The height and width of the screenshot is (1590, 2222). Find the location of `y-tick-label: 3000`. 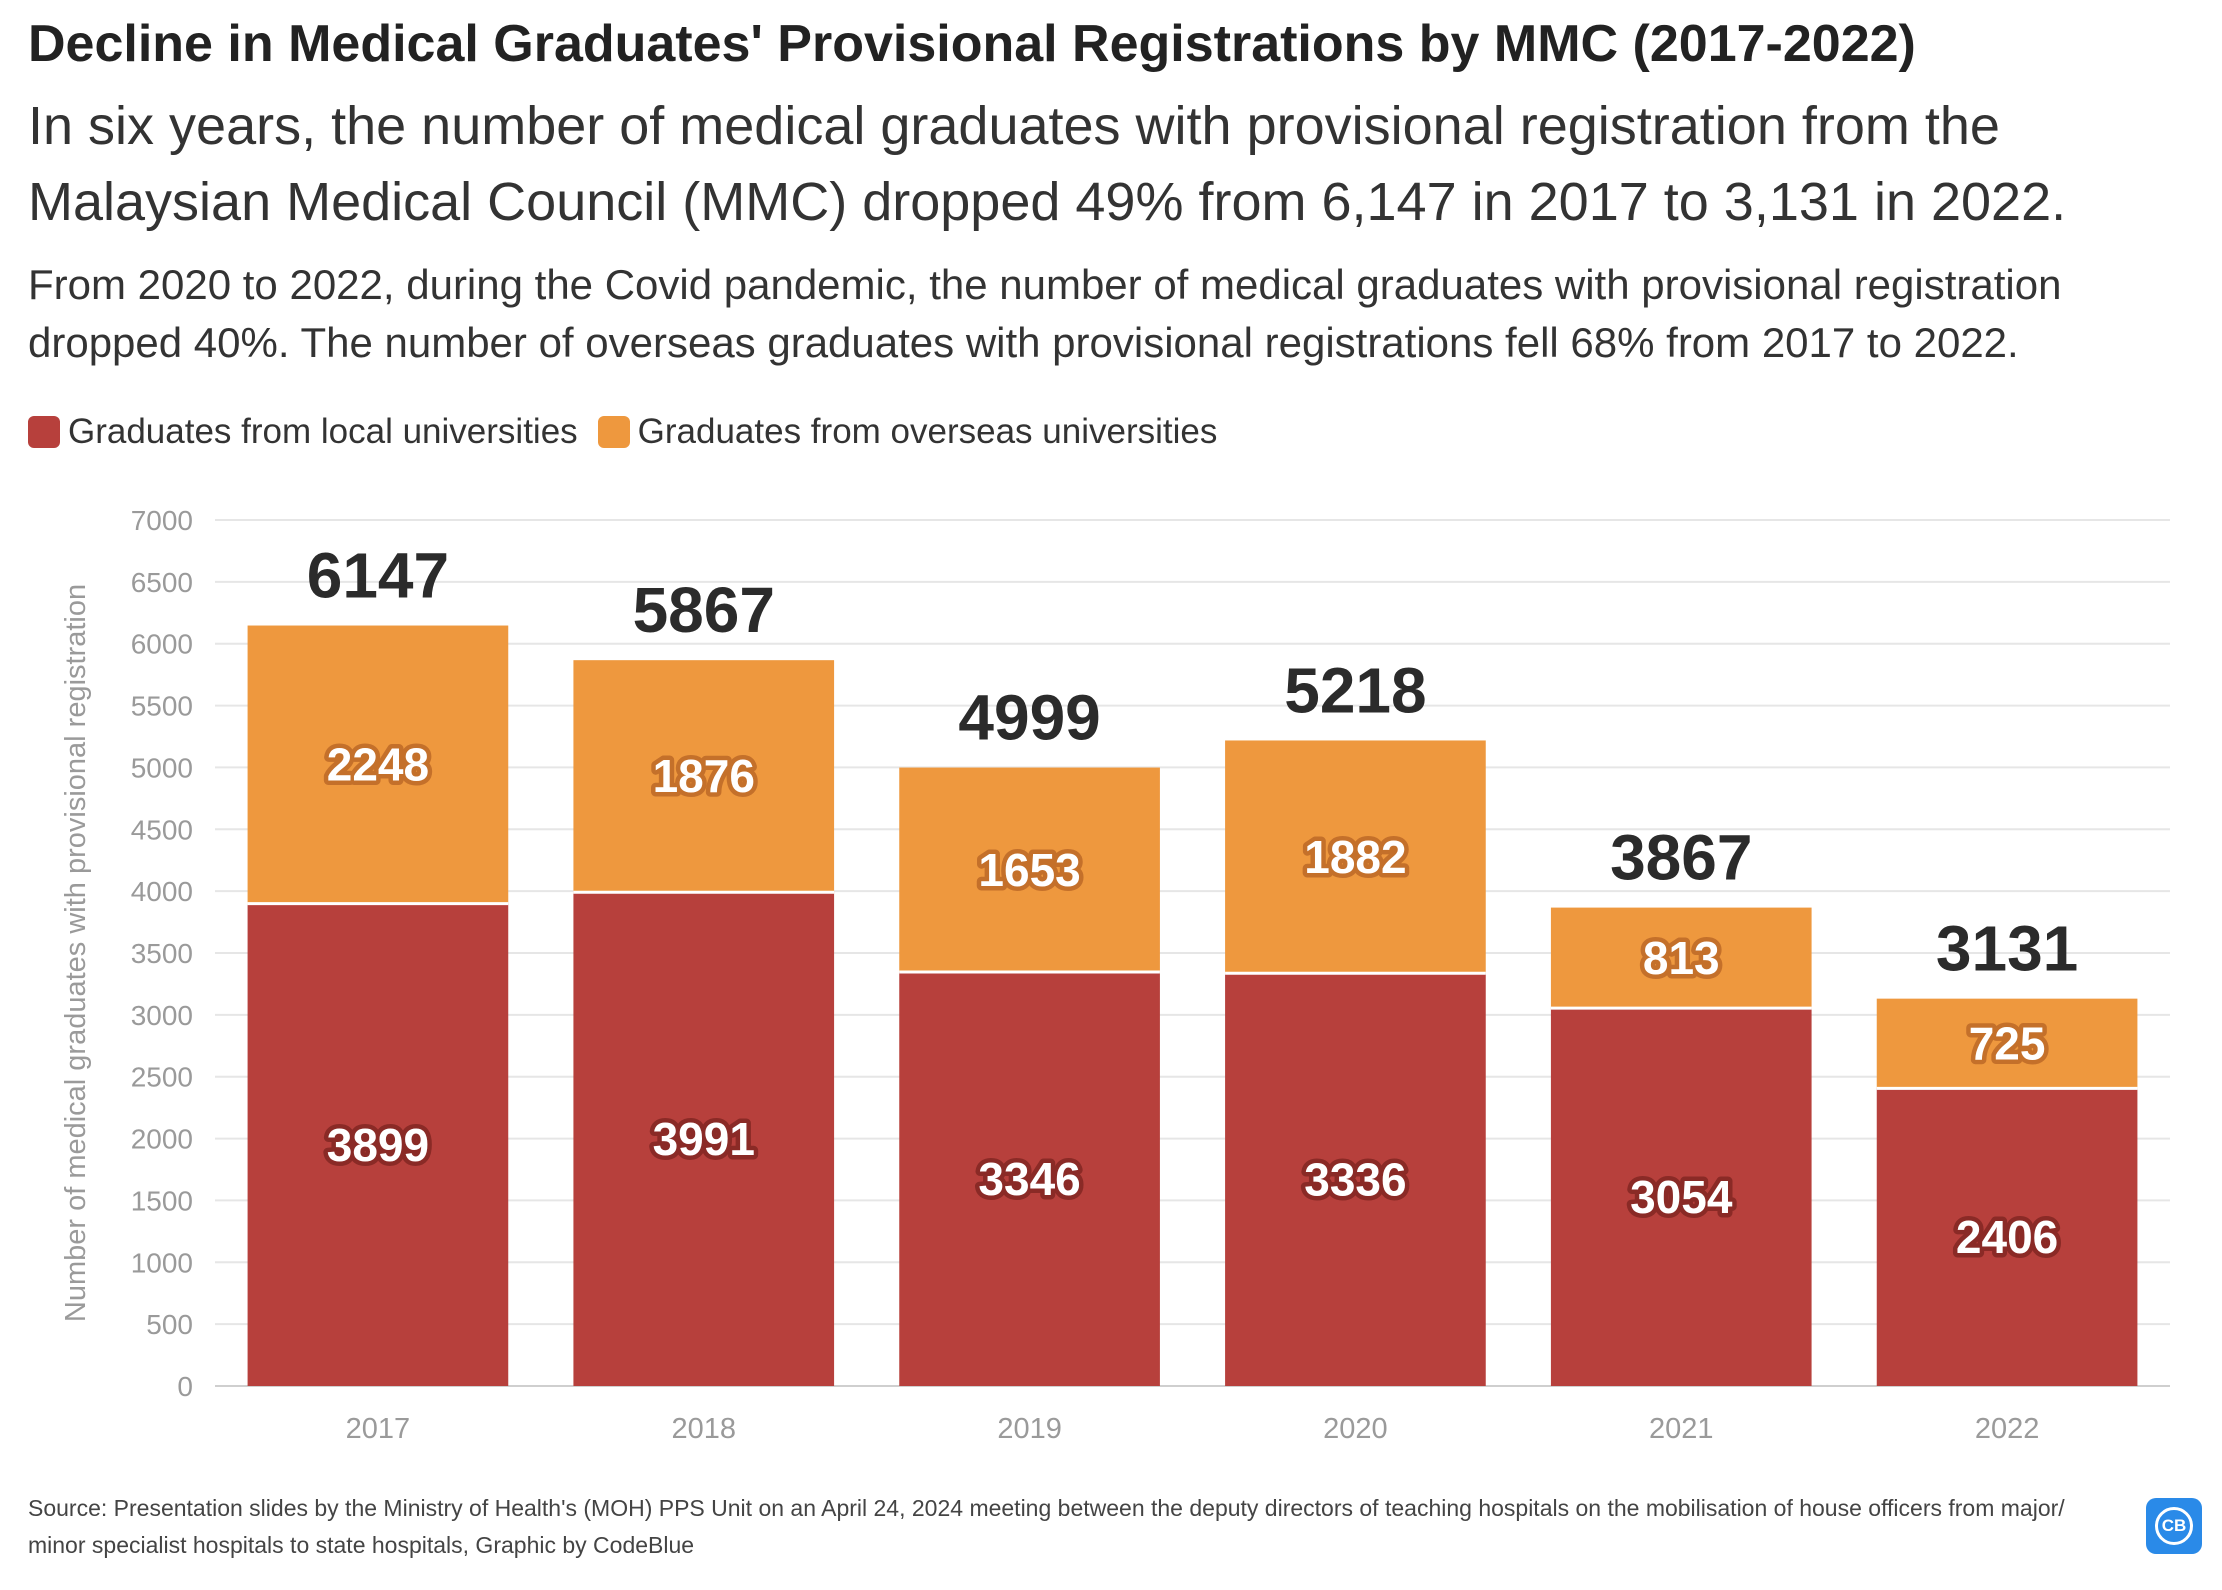

y-tick-label: 3000 is located at coordinates (162, 1015).